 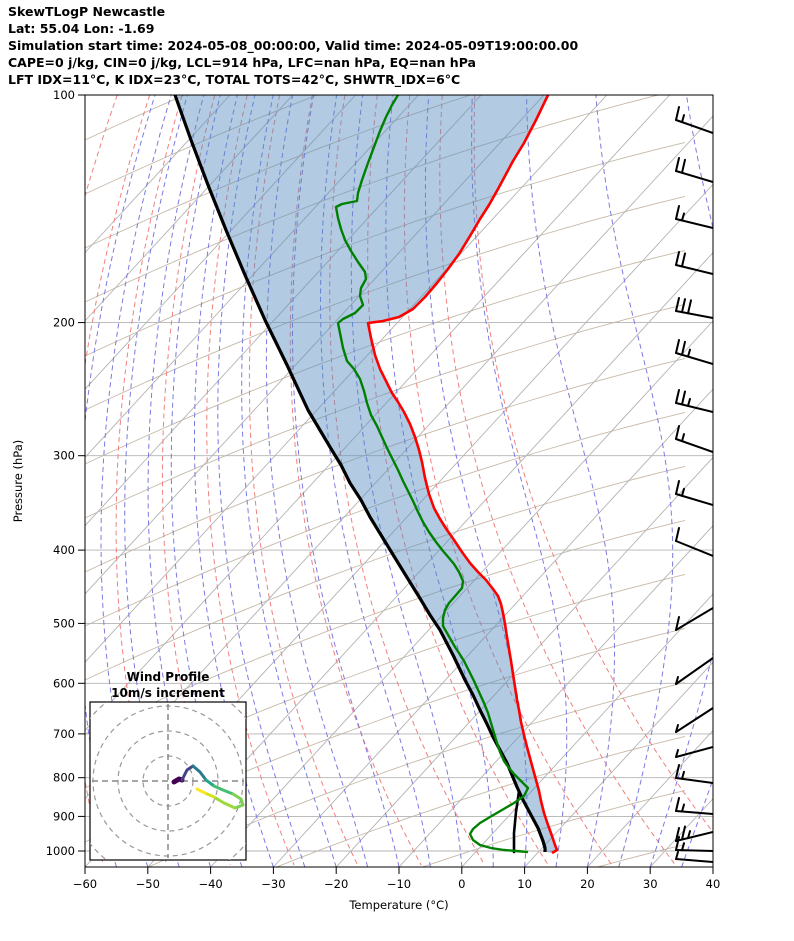 What do you see at coordinates (18, 481) in the screenshot?
I see `y-axis-label: Pressure (hPa)` at bounding box center [18, 481].